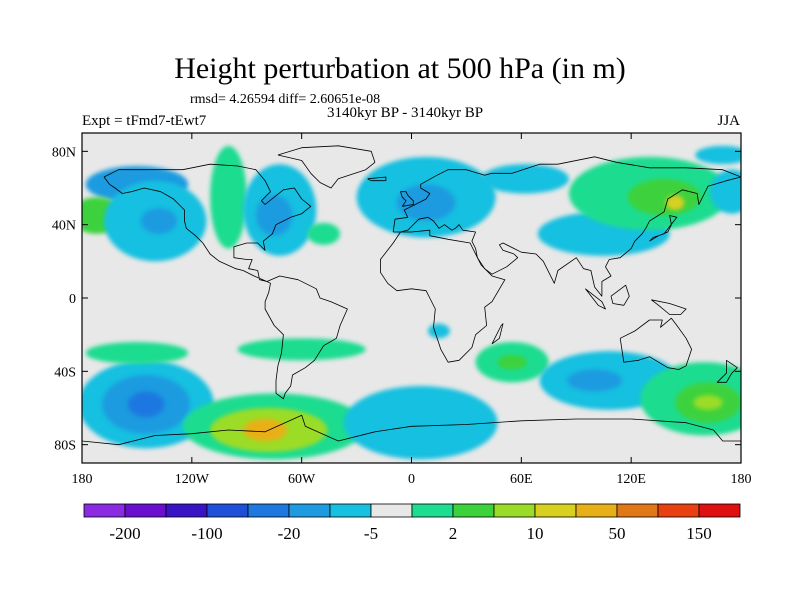  Describe the element at coordinates (617, 533) in the screenshot. I see `colorbar-label: 50` at that location.